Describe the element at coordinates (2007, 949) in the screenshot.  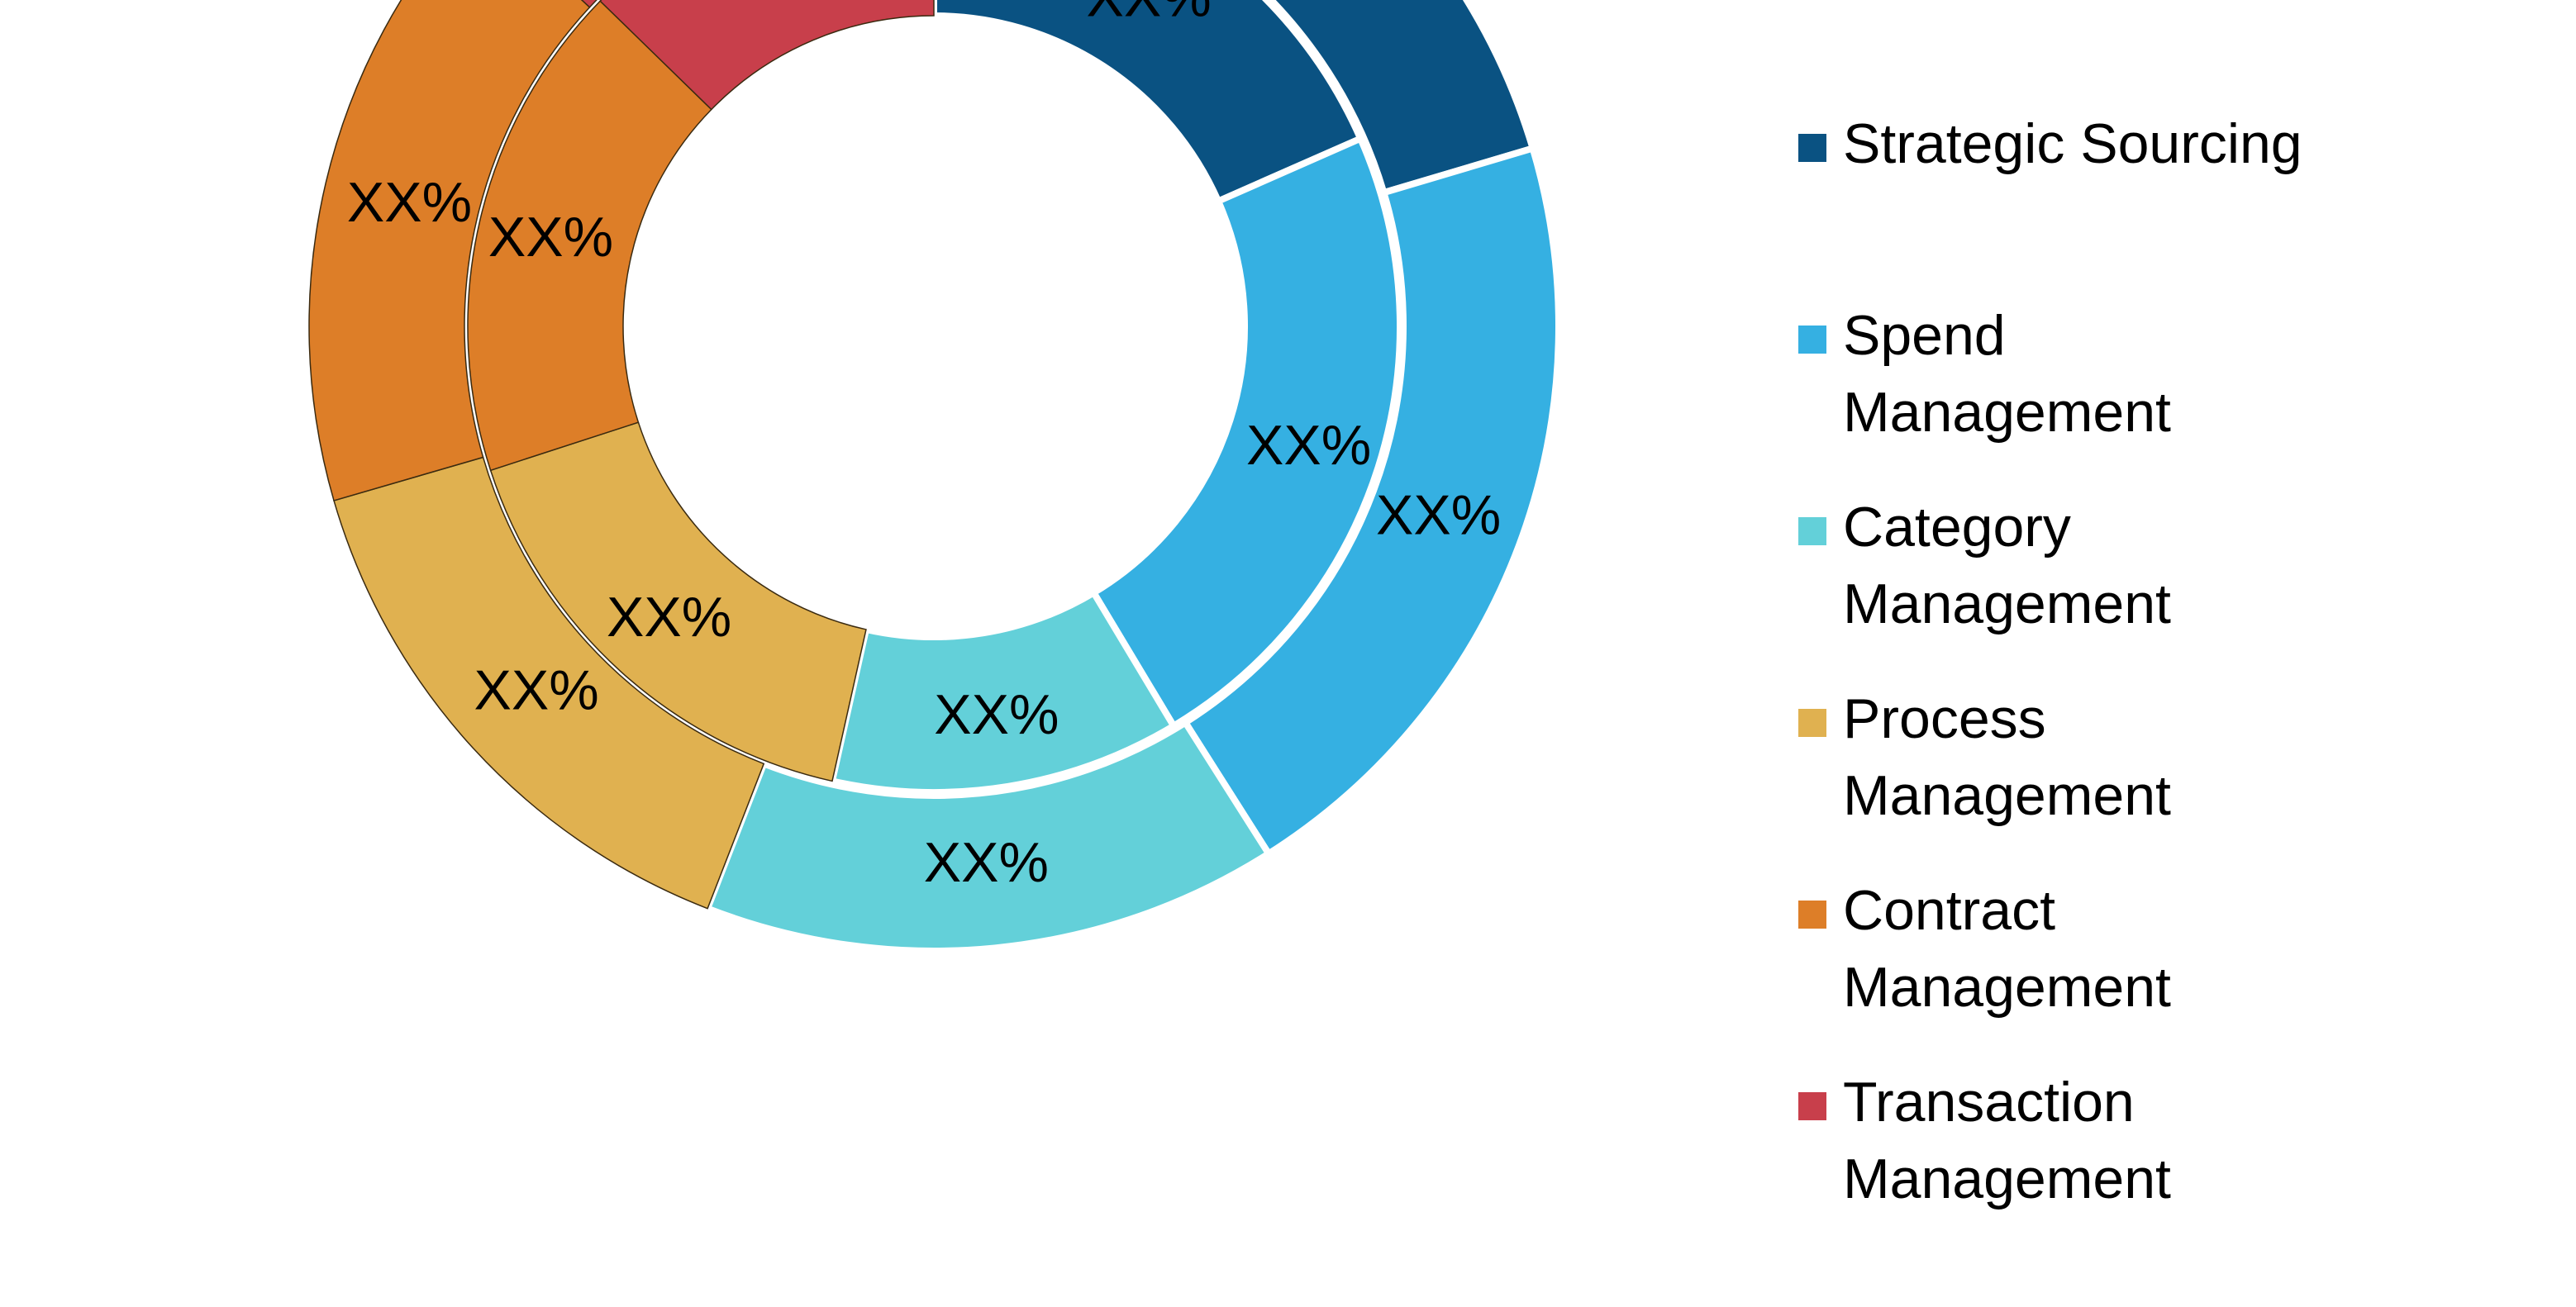
I see `legend-label: Contract Management` at that location.